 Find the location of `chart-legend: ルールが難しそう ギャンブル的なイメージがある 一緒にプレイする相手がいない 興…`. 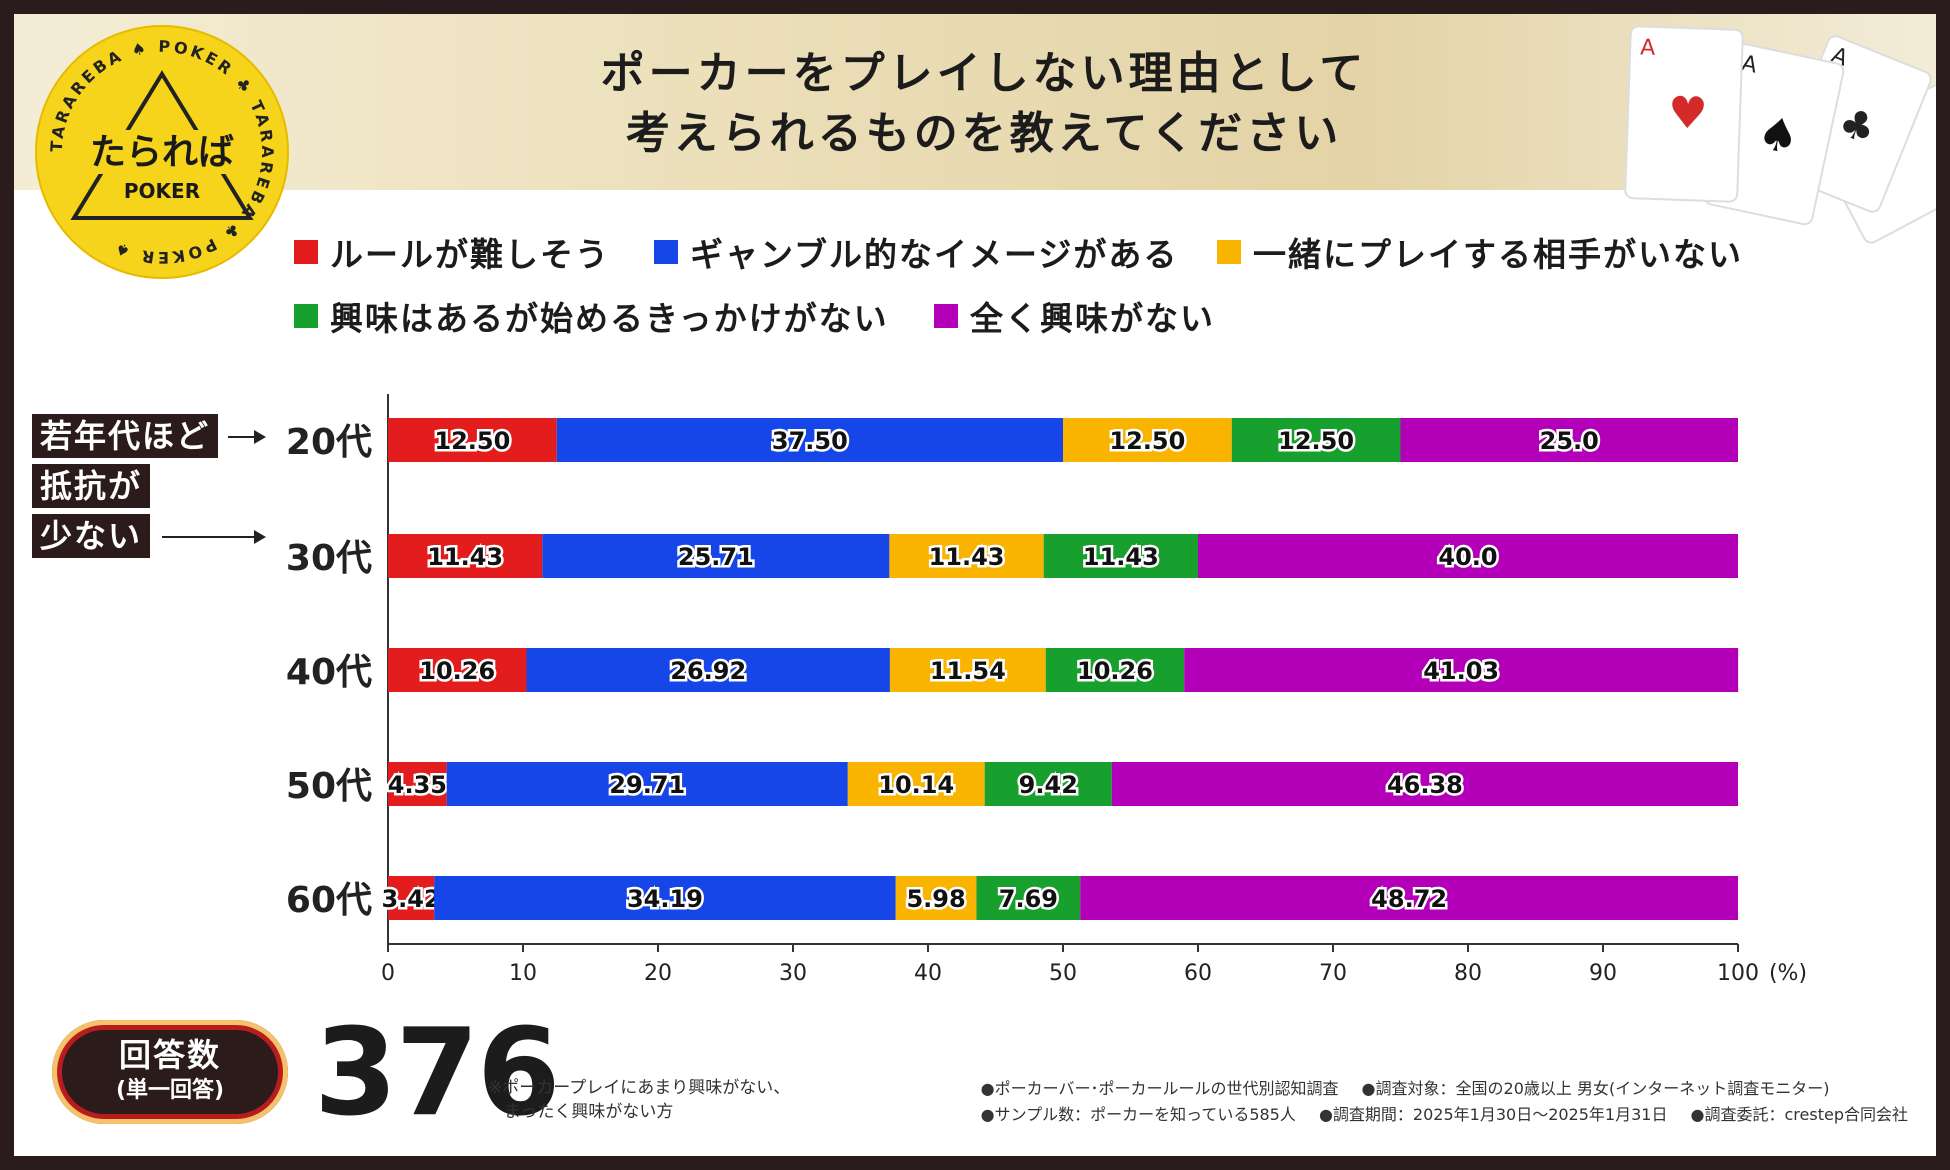

chart-legend: ルールが難しそう ギャンブル的なイメージがある 一緒にプレイする相手がいない 興… is located at coordinates (1034, 297).